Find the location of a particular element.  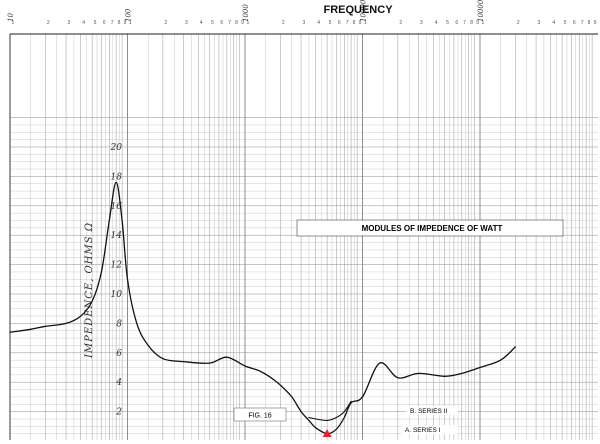

decade-label: 1000 is located at coordinates (246, 13).